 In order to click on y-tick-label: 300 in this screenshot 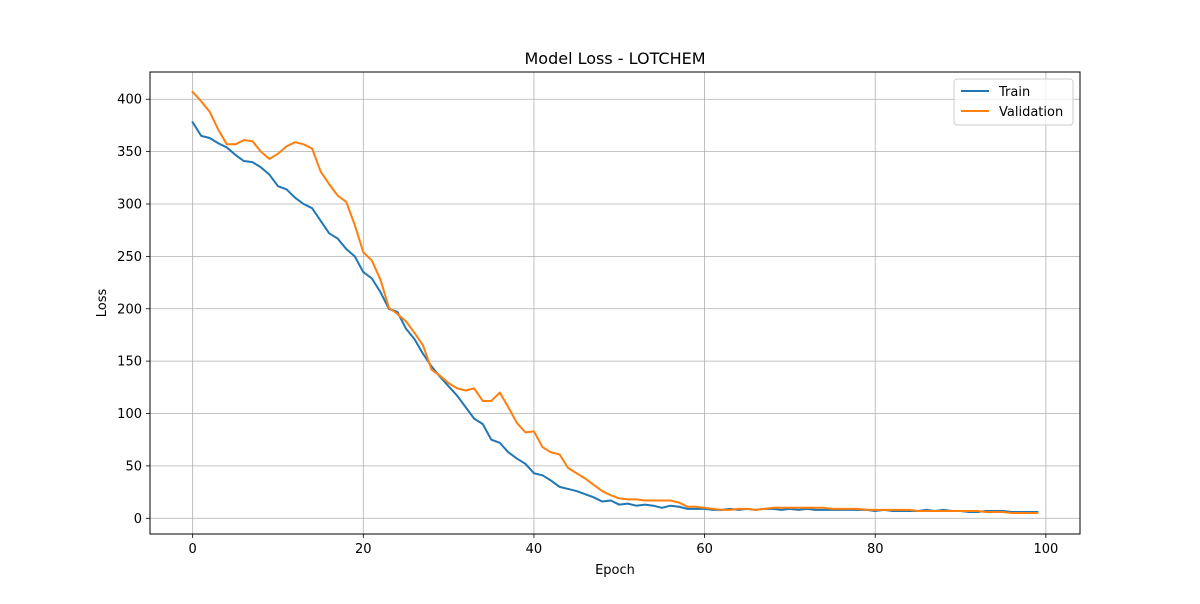, I will do `click(129, 205)`.